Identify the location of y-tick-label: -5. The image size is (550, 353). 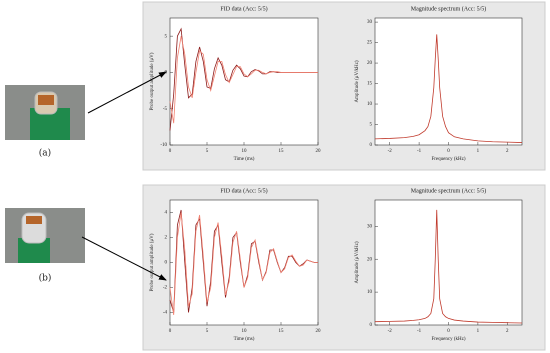
(165, 109).